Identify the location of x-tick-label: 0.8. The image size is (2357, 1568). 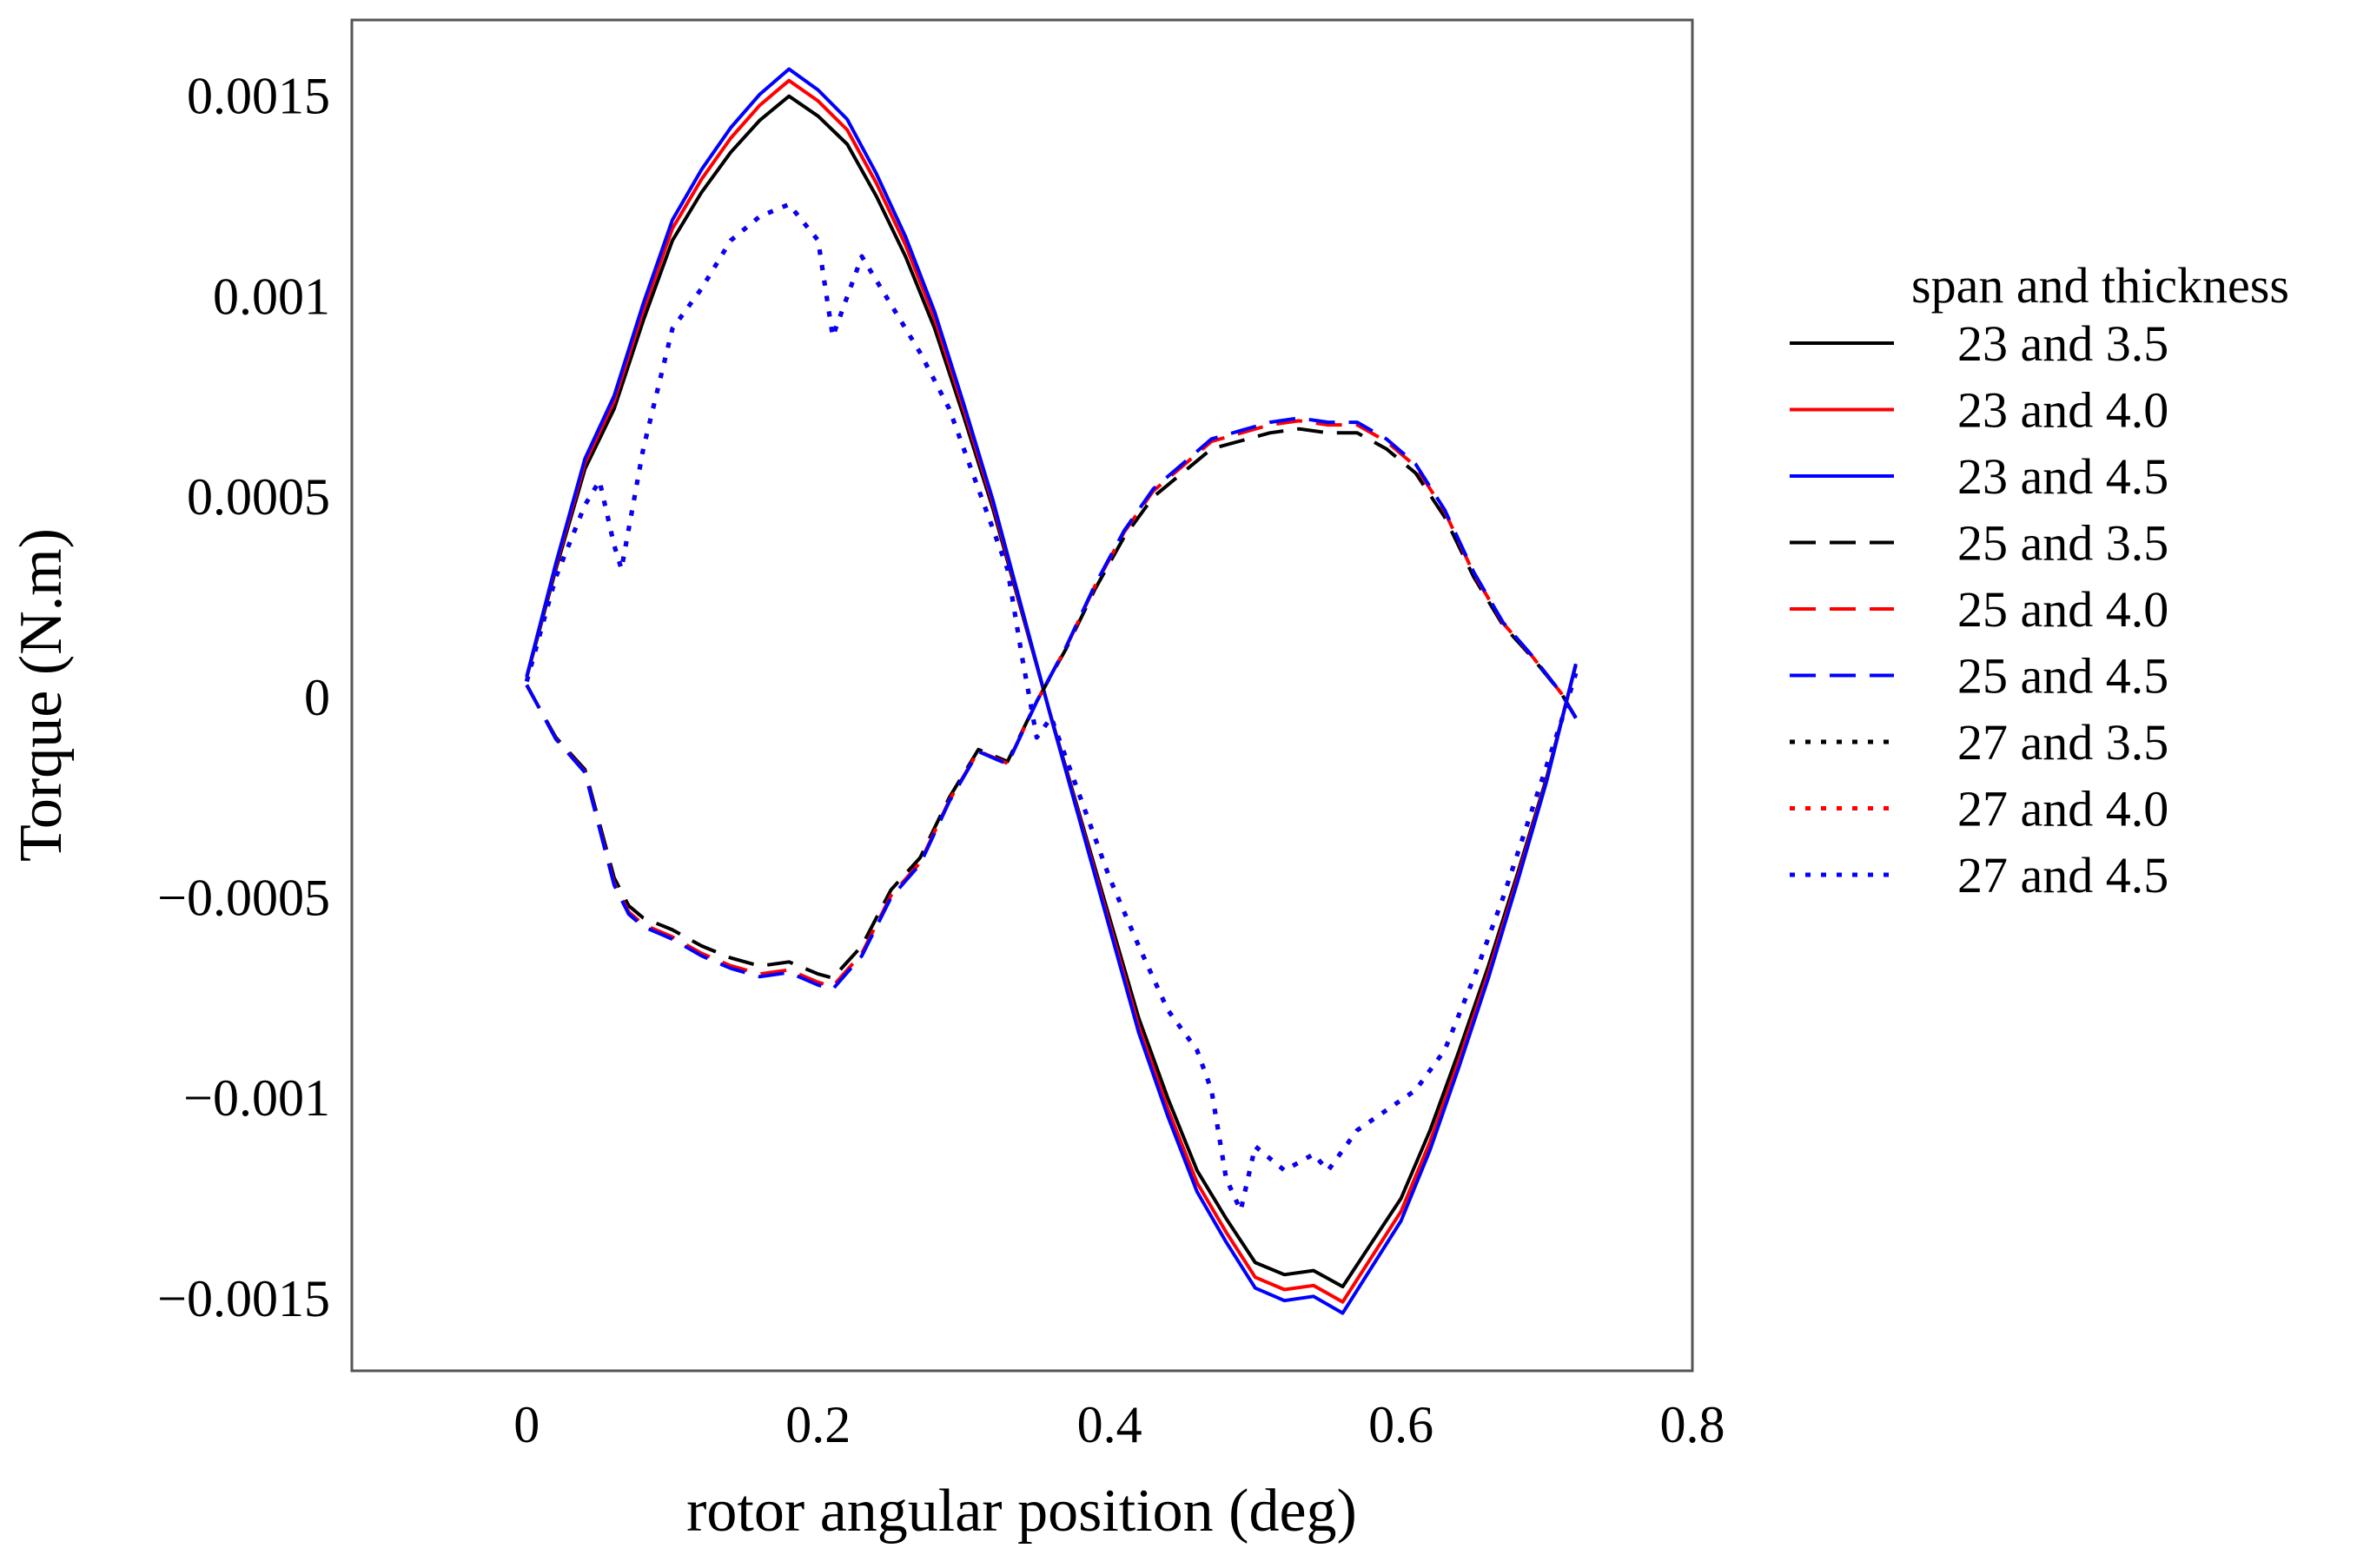
(1692, 1424).